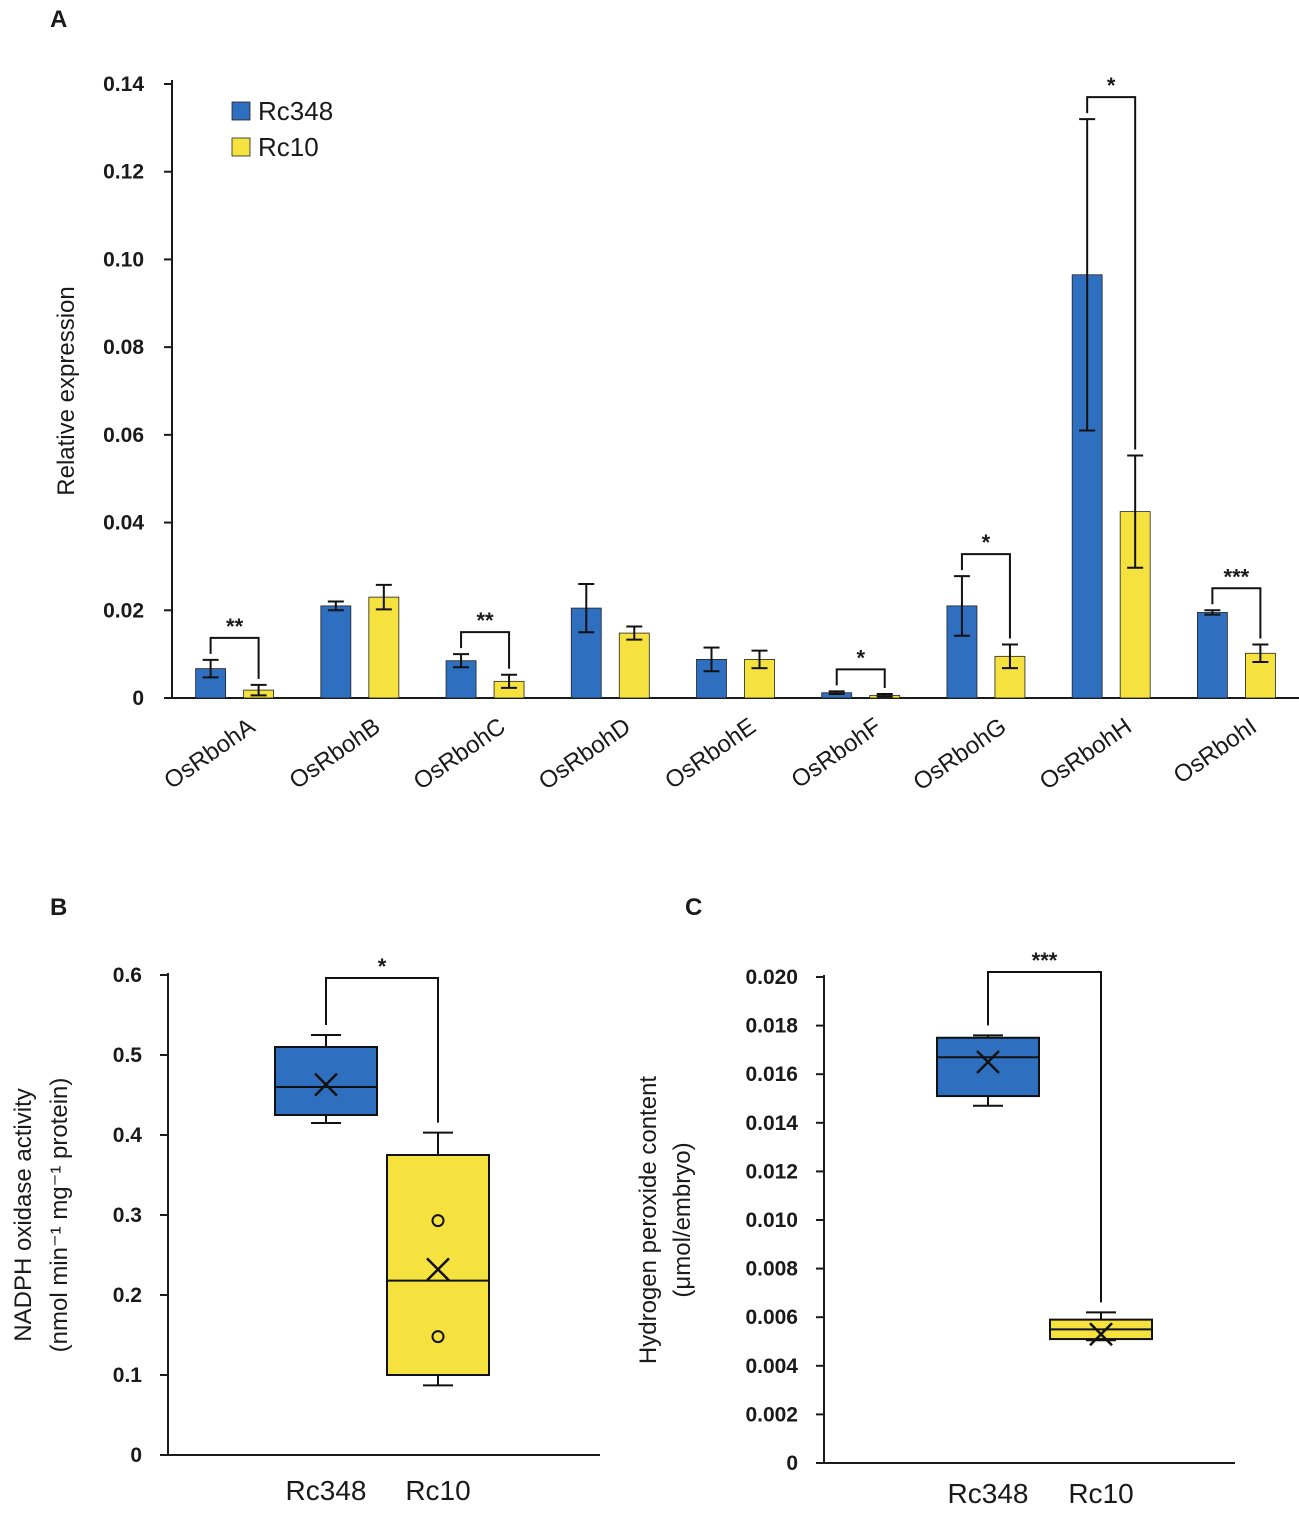 This screenshot has height=1518, width=1299. Describe the element at coordinates (127, 1215) in the screenshot. I see `y-tick-label: 0.3` at that location.